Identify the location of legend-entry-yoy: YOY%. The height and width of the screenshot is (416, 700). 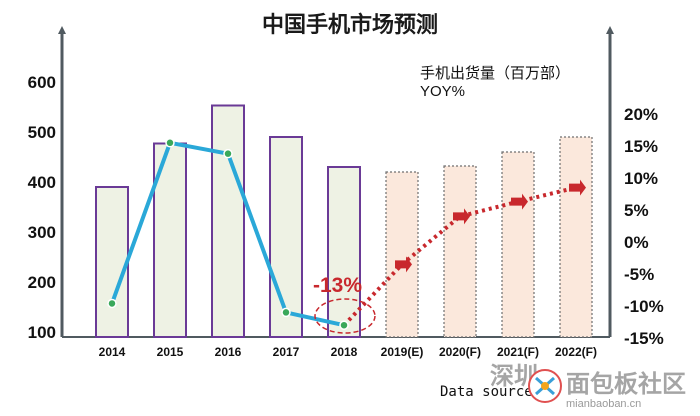
(442, 91).